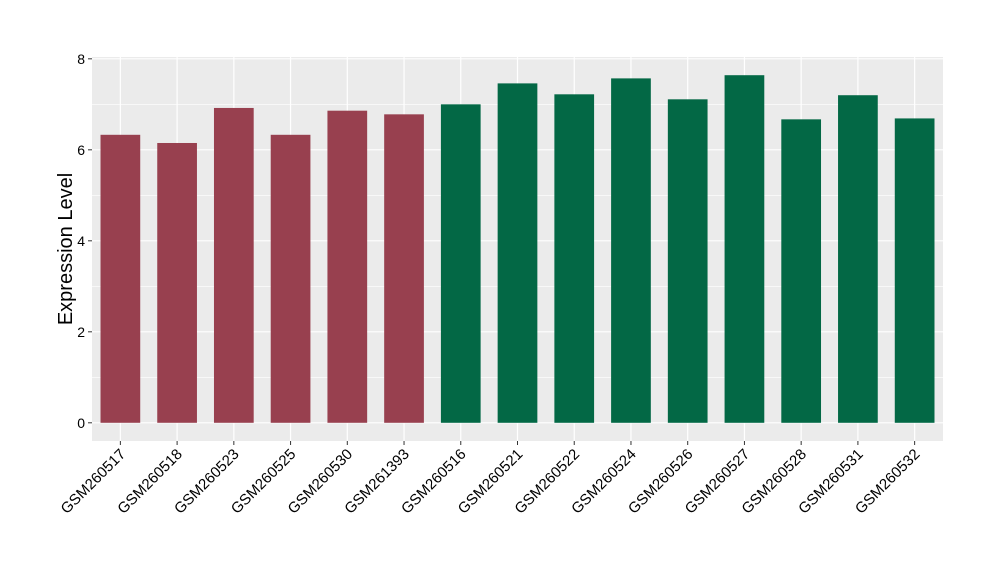 The width and height of the screenshot is (1000, 585). I want to click on bar-GSM260521, so click(517, 253).